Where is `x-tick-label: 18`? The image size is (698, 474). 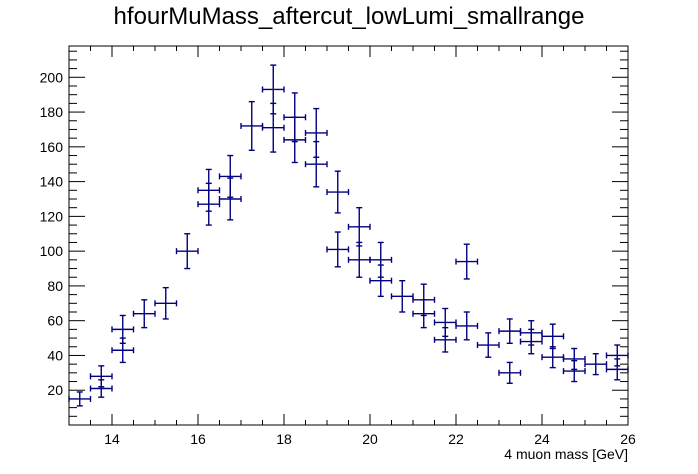
x-tick-label: 18 is located at coordinates (284, 439).